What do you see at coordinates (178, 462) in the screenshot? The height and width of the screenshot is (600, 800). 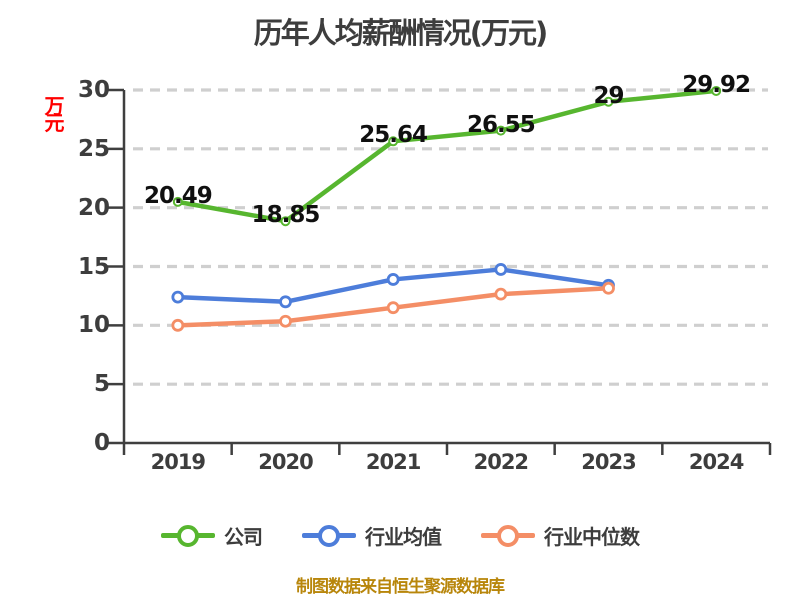 I see `x-tick-label: 2019` at bounding box center [178, 462].